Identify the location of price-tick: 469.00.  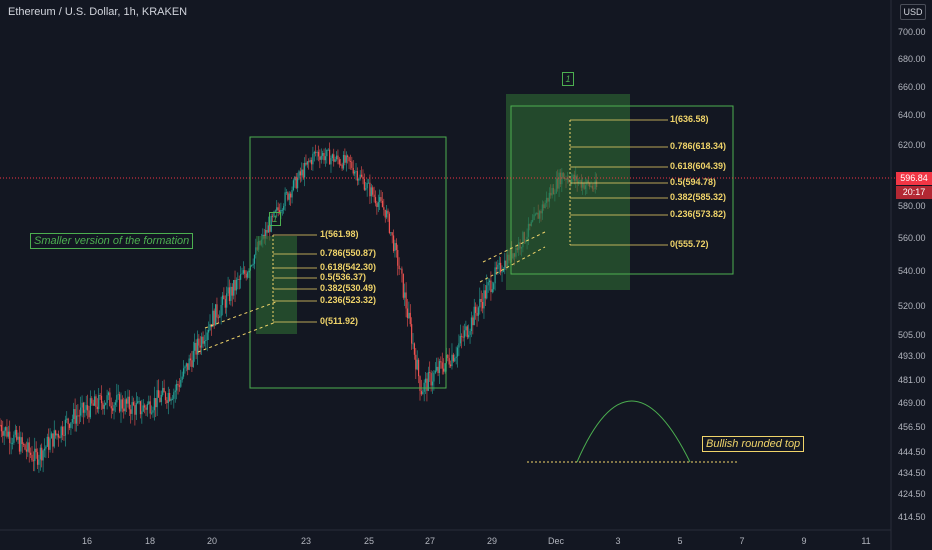
(912, 403).